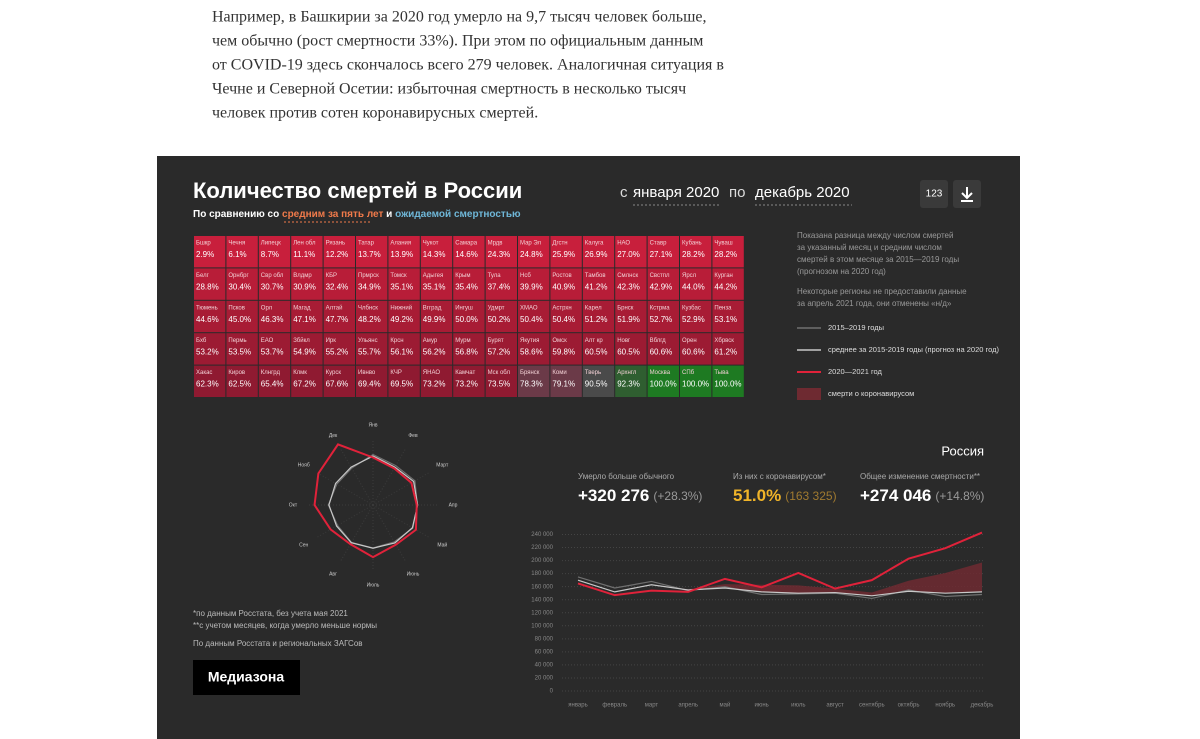 This screenshot has height=739, width=1200. Describe the element at coordinates (401, 319) in the screenshot. I see `region-value: 49.2%` at that location.